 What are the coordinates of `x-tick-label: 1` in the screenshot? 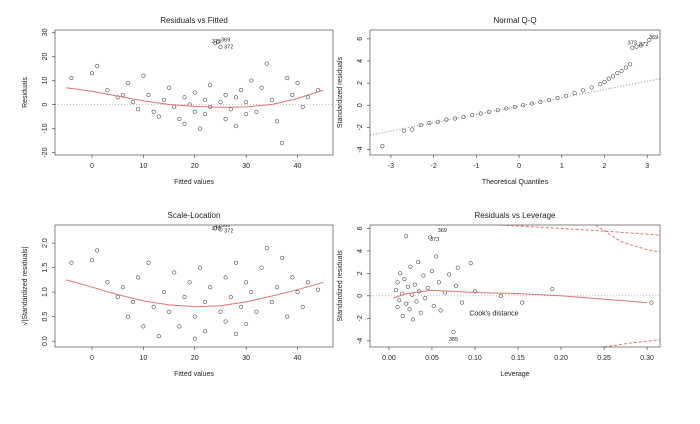 It's located at (562, 166).